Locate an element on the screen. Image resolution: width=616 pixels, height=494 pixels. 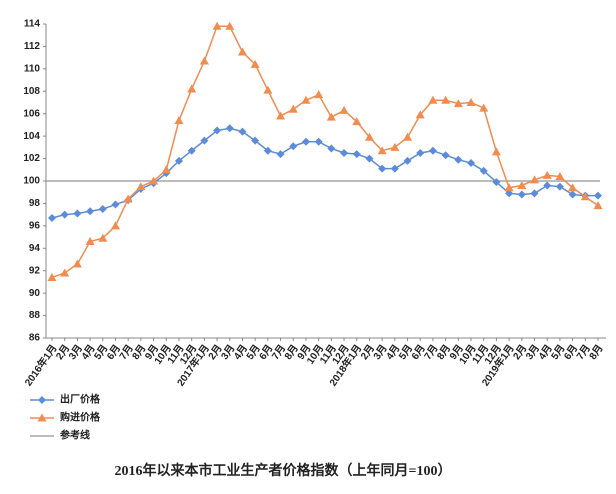
y-tick-label: 90 is located at coordinates (35, 293).